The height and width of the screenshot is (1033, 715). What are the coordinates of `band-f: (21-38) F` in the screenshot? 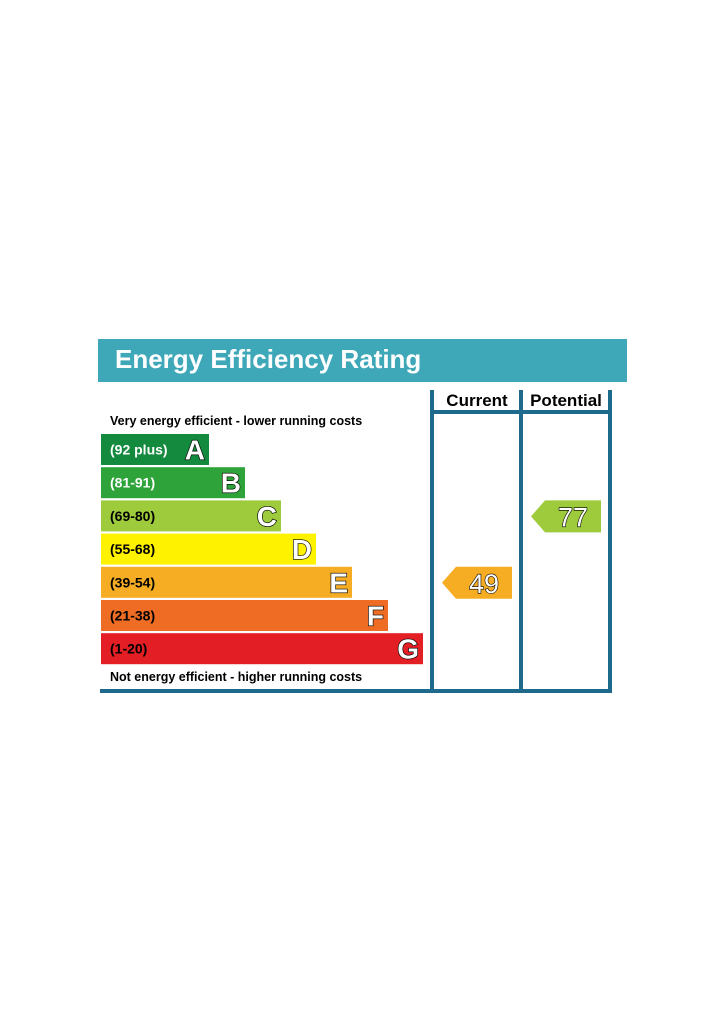 It's located at (244, 616).